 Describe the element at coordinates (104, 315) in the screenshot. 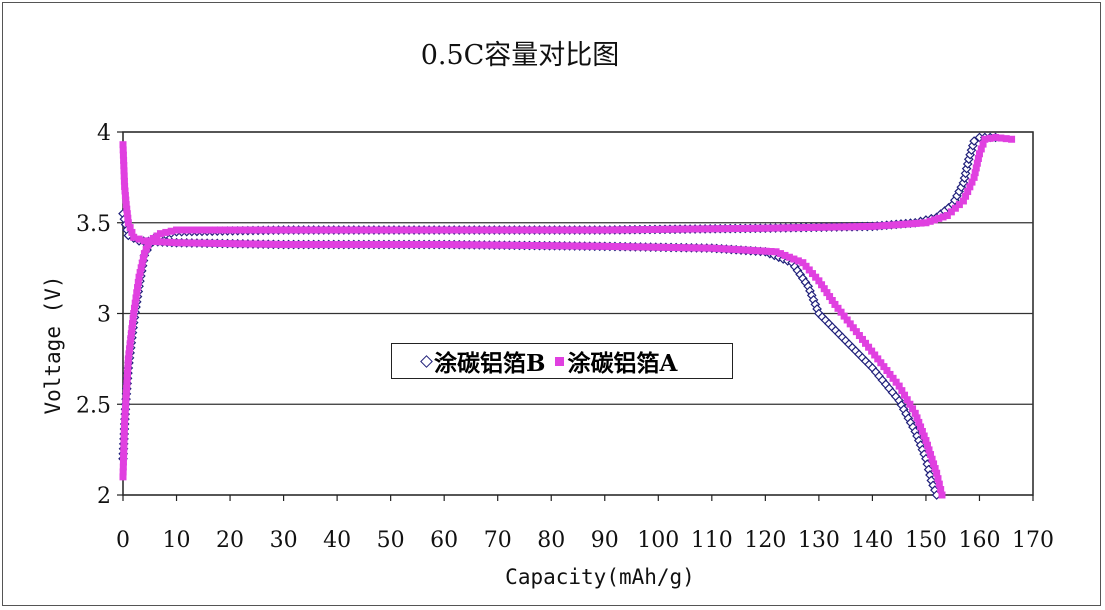

I see `y-tick-label: 3` at that location.